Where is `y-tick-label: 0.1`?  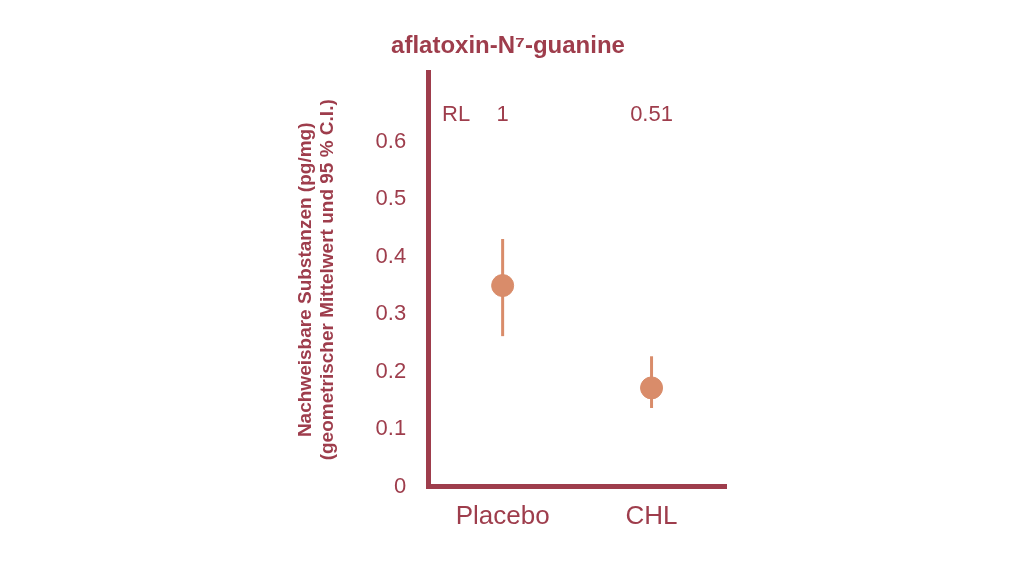 y-tick-label: 0.1 is located at coordinates (391, 428).